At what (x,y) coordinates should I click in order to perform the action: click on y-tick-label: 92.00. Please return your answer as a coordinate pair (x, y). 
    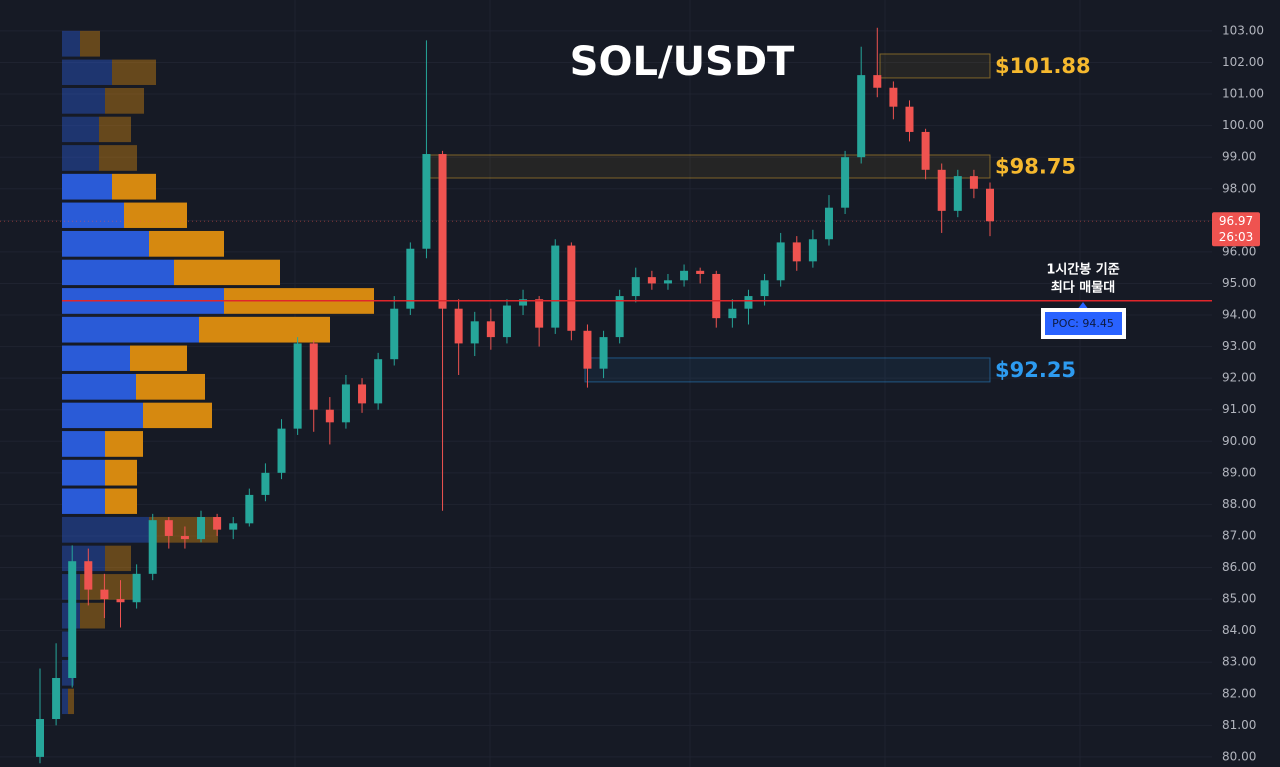
    Looking at the image, I should click on (1239, 378).